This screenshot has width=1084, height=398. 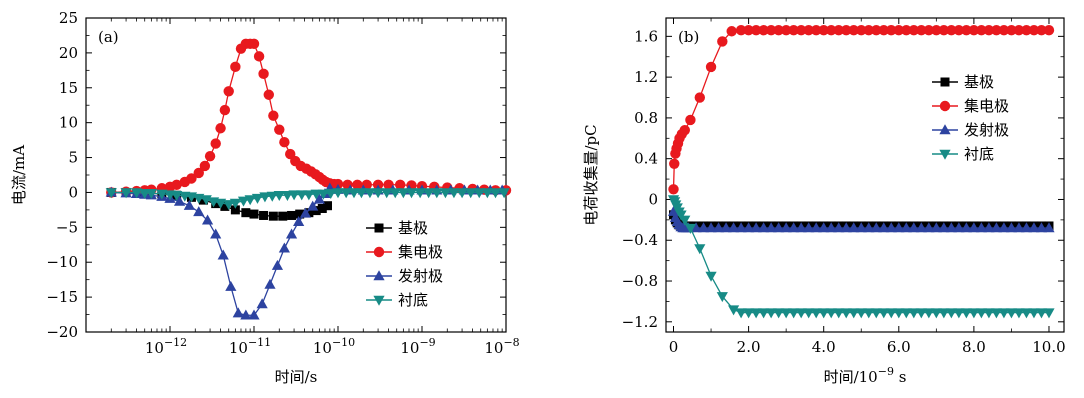 What do you see at coordinates (646, 118) in the screenshot?
I see `y-tick-label: 0.8` at bounding box center [646, 118].